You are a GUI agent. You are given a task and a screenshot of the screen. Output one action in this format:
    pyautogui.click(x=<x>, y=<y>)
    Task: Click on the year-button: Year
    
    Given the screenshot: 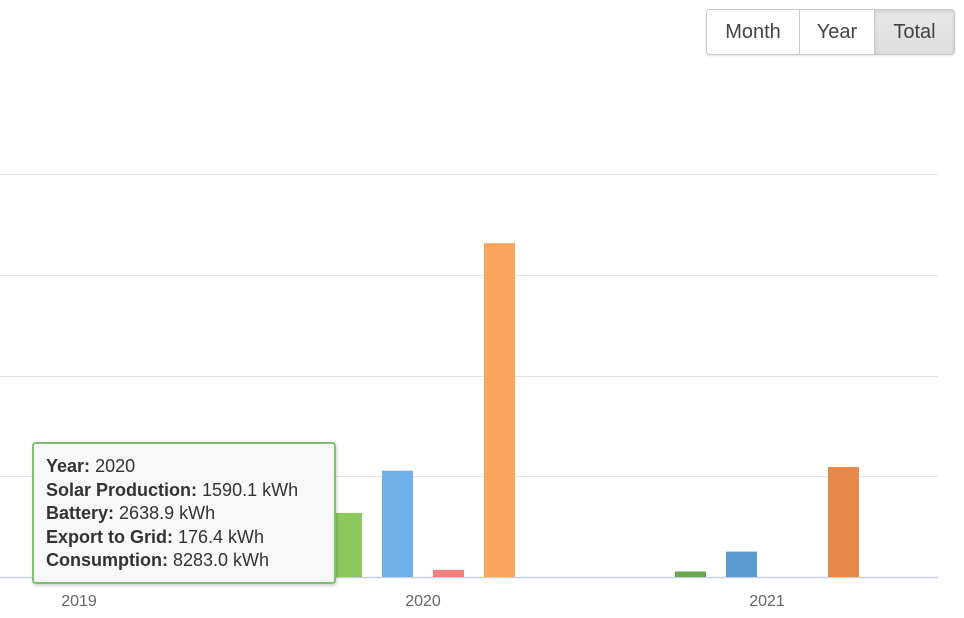 What is the action you would take?
    pyautogui.click(x=837, y=32)
    